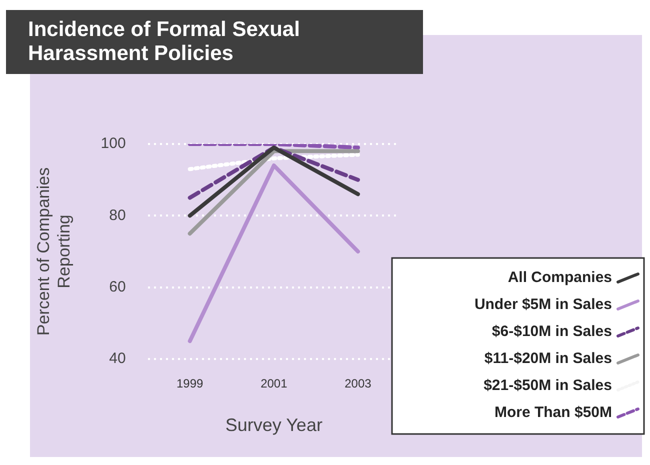  What do you see at coordinates (552, 331) in the screenshot?
I see `legend-label: $6-$10M in Sales` at bounding box center [552, 331].